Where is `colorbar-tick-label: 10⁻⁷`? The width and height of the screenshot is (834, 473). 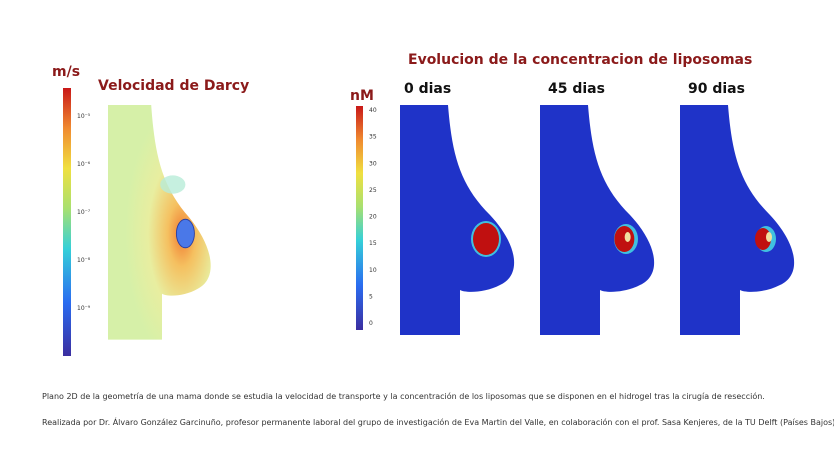 colorbar-tick-label: 10⁻⁷ is located at coordinates (84, 212).